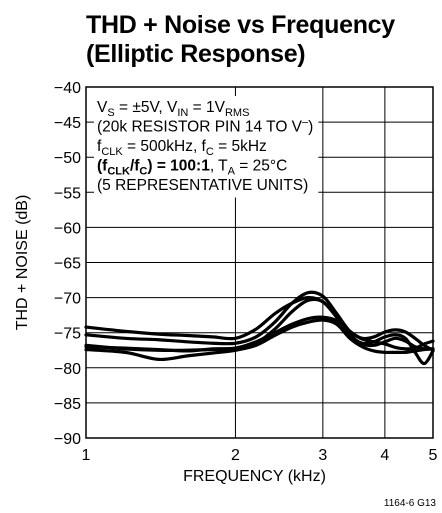 The height and width of the screenshot is (513, 442). I want to click on y-tick-label: −45, so click(67, 123).